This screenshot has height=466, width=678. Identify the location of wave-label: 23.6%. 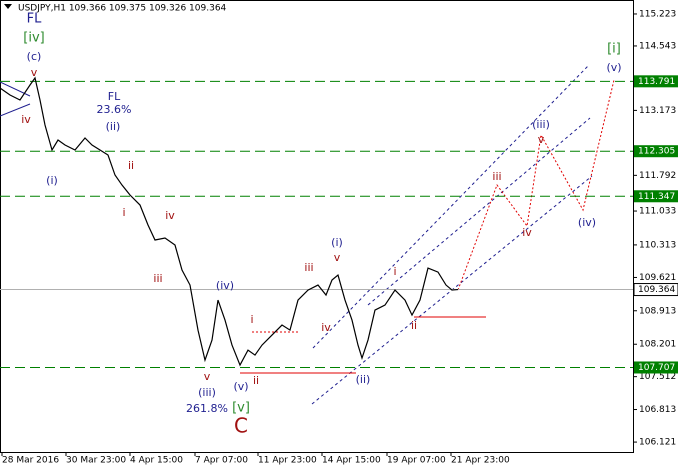
(114, 109).